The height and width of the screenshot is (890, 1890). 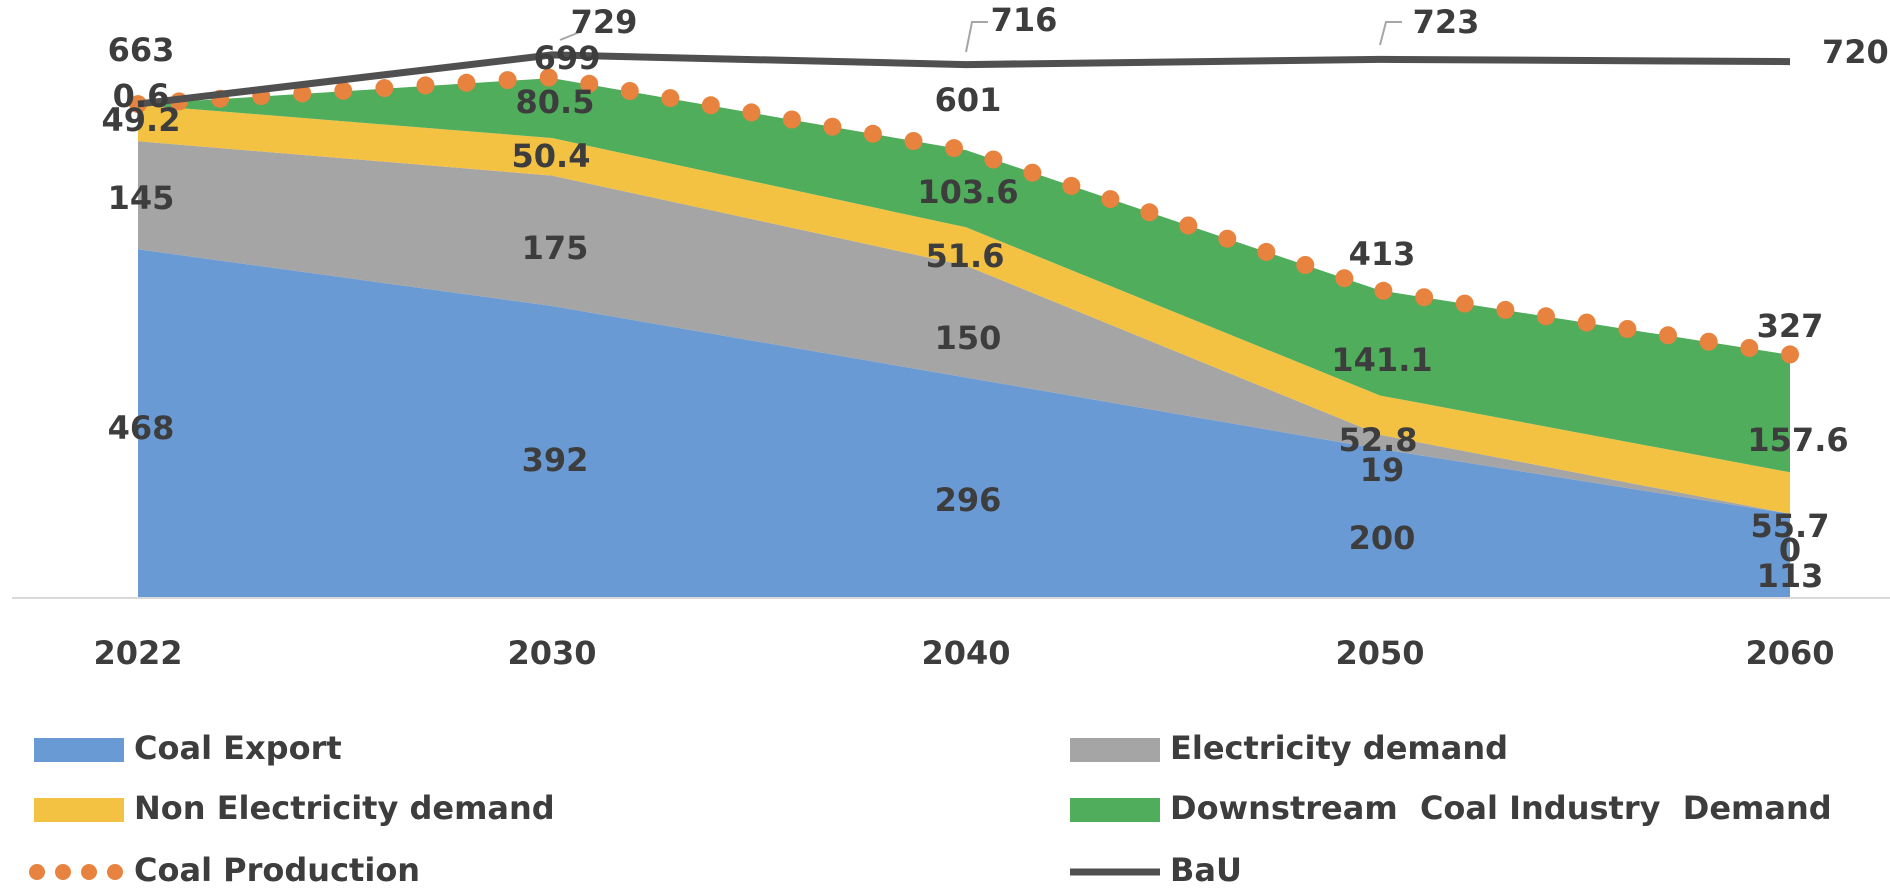 I want to click on x-tick-label: 2040, so click(x=965, y=653).